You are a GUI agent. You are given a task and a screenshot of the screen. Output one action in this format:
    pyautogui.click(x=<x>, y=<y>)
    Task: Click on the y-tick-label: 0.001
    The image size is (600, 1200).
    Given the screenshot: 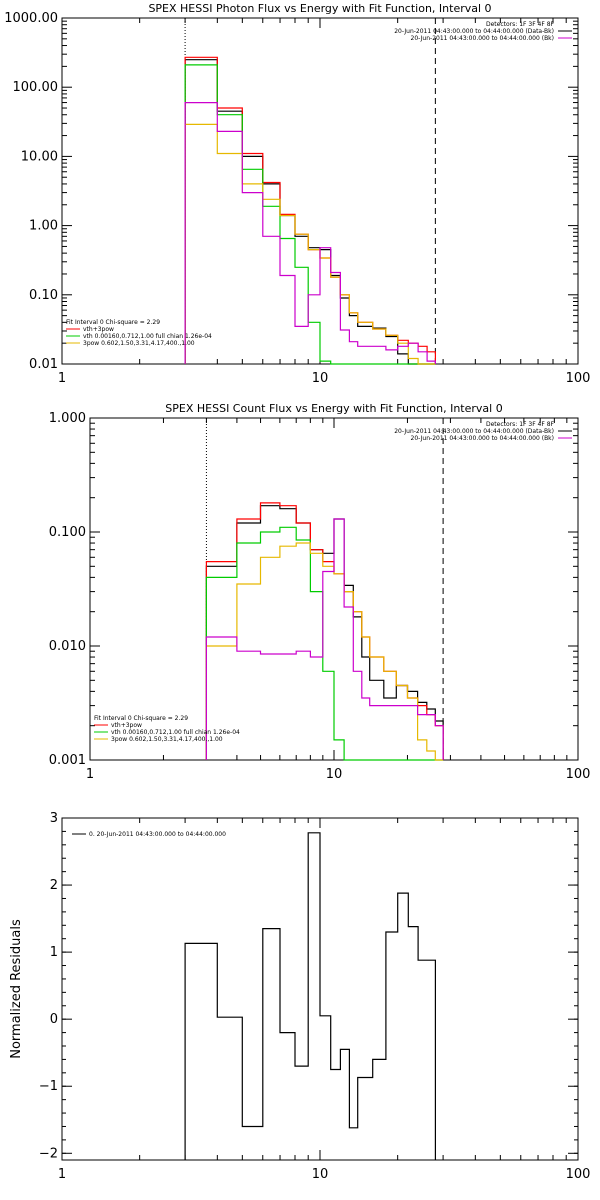 What is the action you would take?
    pyautogui.click(x=67, y=760)
    